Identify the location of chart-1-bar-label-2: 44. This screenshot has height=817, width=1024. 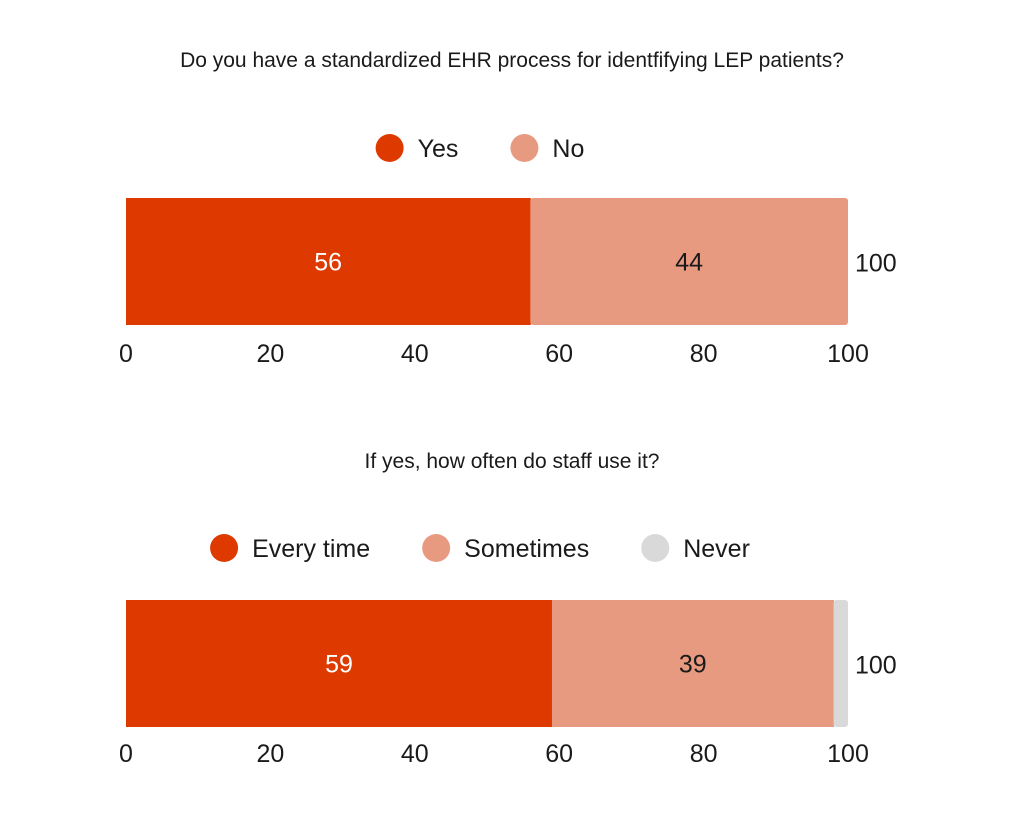
(689, 263).